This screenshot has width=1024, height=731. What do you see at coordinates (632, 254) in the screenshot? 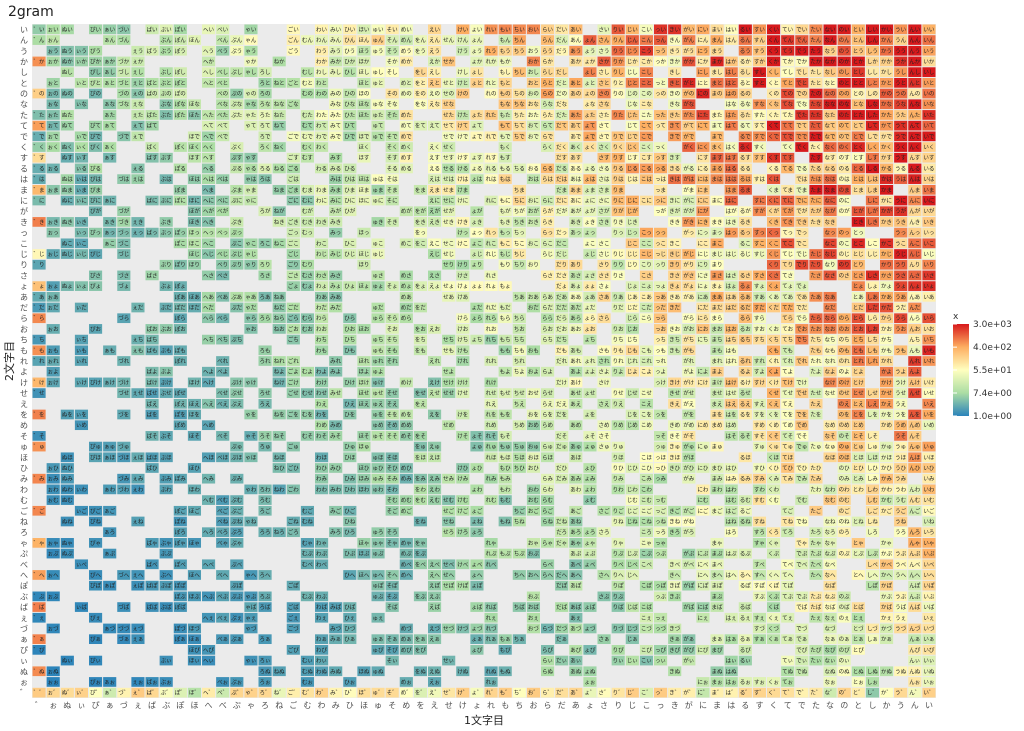
I see `cell-label: じじ` at bounding box center [632, 254].